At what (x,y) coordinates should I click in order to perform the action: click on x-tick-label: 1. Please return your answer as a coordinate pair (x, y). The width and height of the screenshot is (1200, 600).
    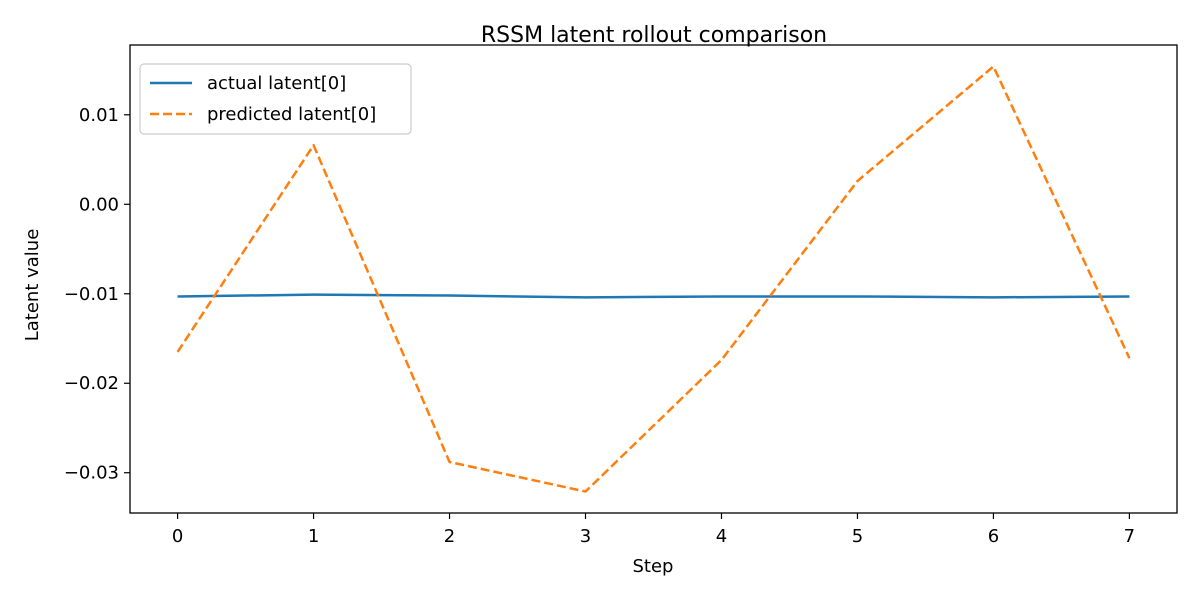
    Looking at the image, I should click on (313, 536).